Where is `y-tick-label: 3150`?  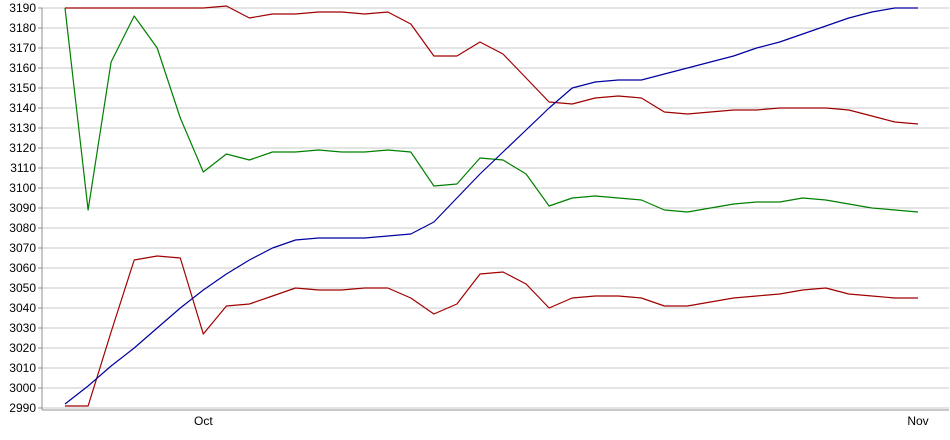
y-tick-label: 3150 is located at coordinates (22, 88).